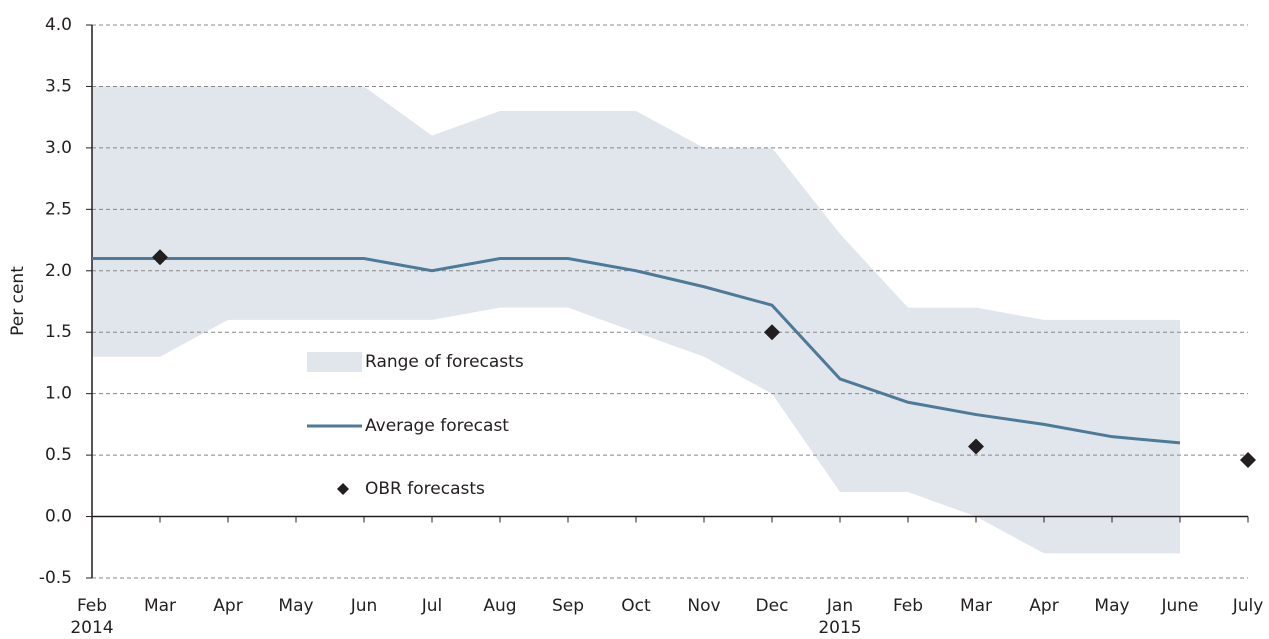  Describe the element at coordinates (58, 455) in the screenshot. I see `y-tick-label: 0.5` at that location.